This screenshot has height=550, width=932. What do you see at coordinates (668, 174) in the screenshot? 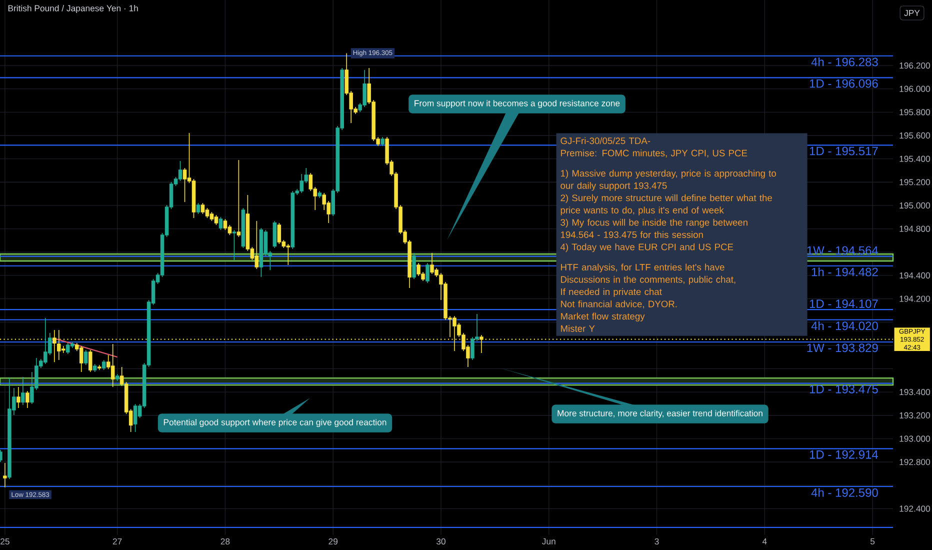
I see `annotation: 1) Massive dump yesterday, price is approaching to` at bounding box center [668, 174].